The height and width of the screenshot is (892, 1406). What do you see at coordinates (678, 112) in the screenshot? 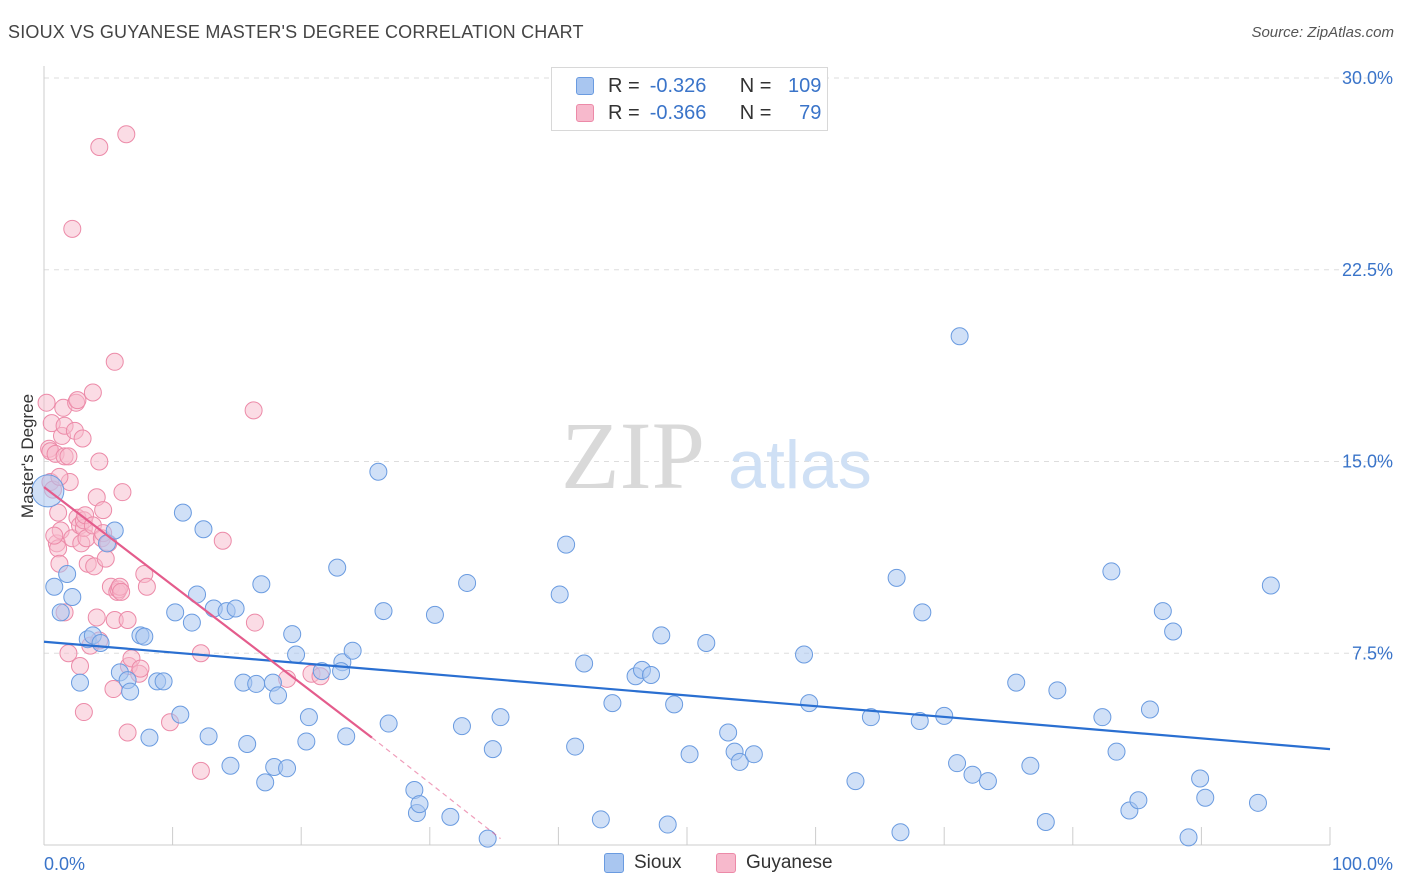
I see `r-value: -0.366` at bounding box center [678, 112].